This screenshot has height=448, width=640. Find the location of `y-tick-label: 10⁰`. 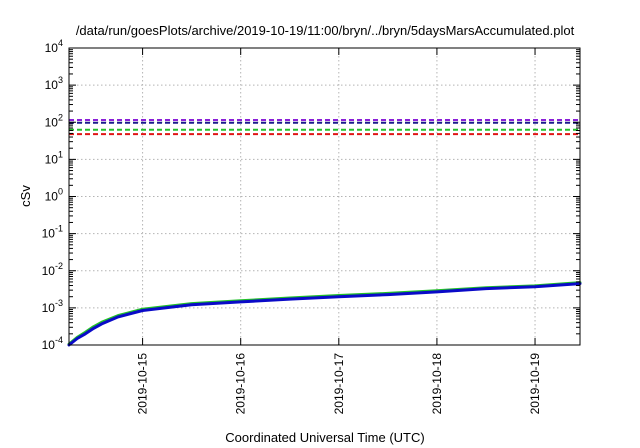

y-tick-label: 10⁰ is located at coordinates (54, 195).